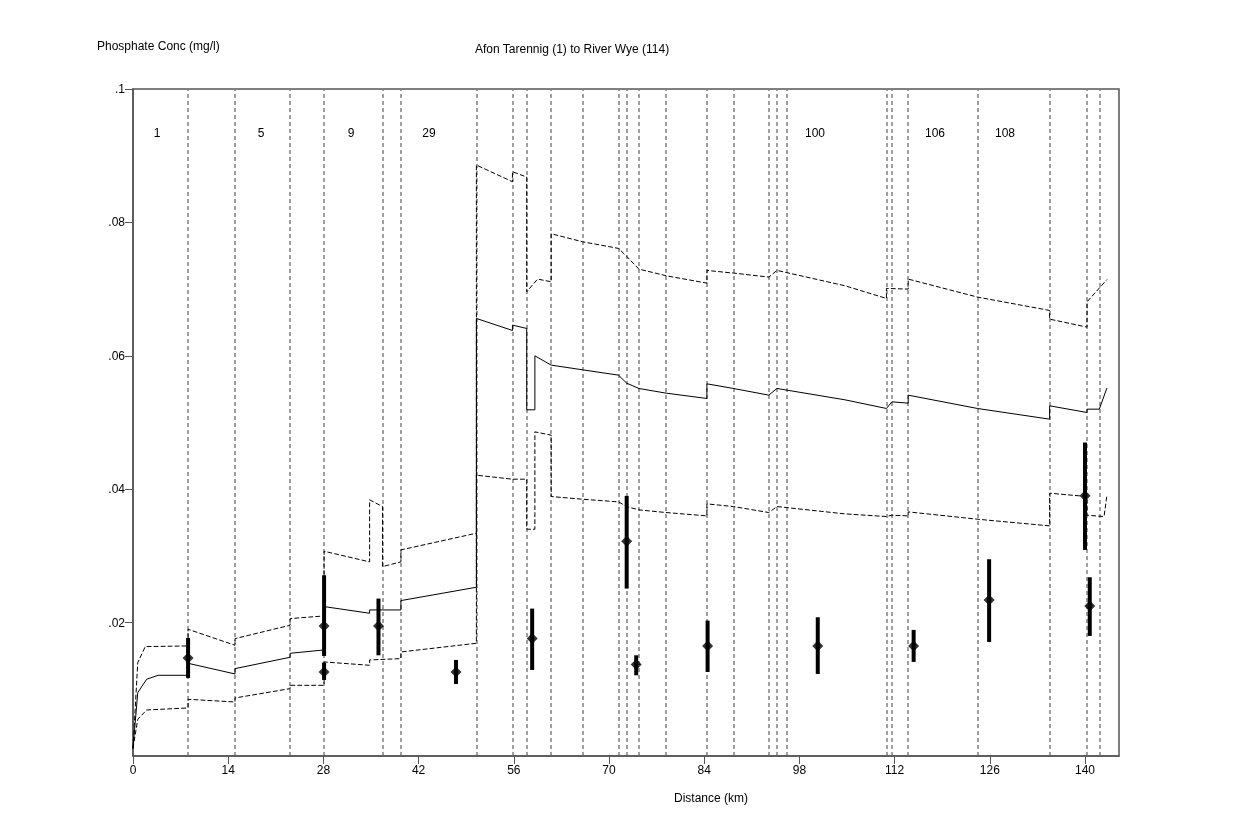  What do you see at coordinates (609, 770) in the screenshot?
I see `x-tick-label: 70` at bounding box center [609, 770].